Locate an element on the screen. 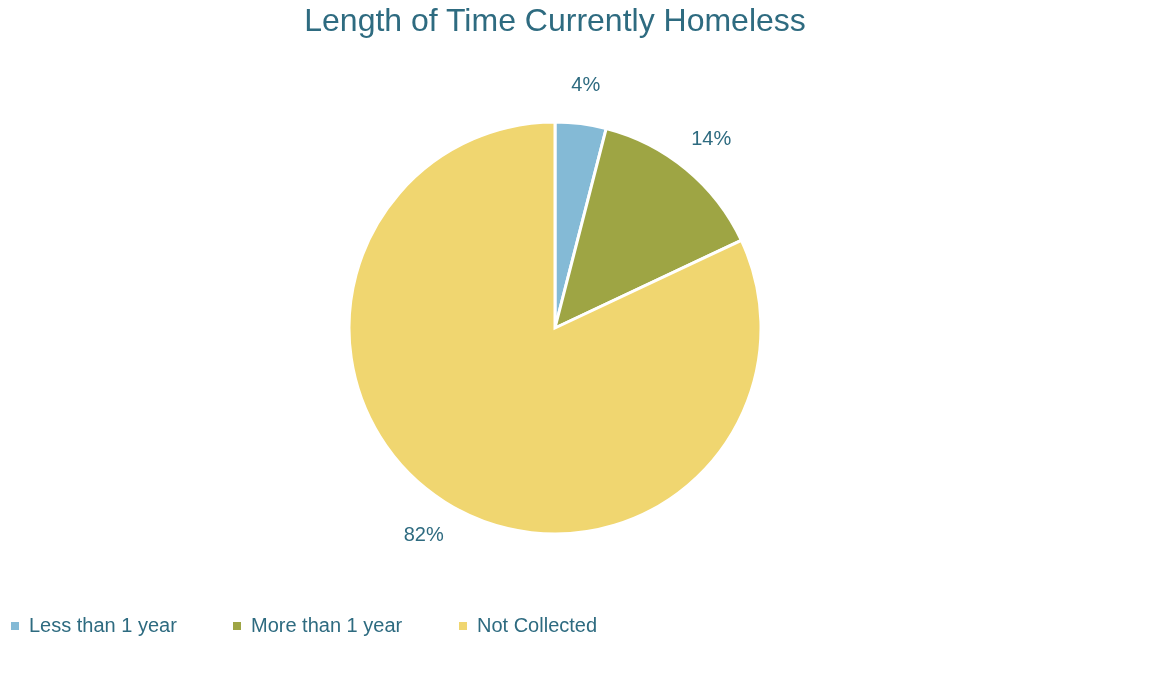 The width and height of the screenshot is (1158, 681). data-label: 14% is located at coordinates (711, 138).